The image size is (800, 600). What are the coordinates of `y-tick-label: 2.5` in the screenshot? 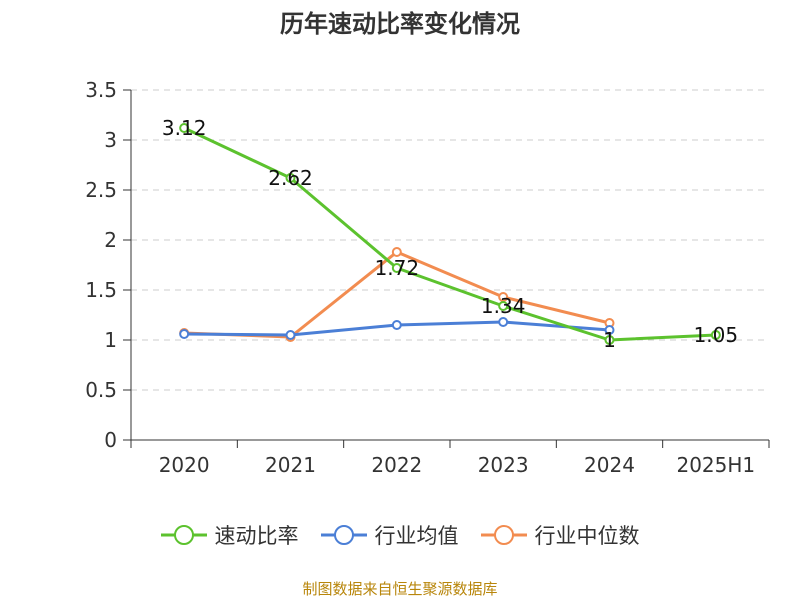 It's located at (101, 190).